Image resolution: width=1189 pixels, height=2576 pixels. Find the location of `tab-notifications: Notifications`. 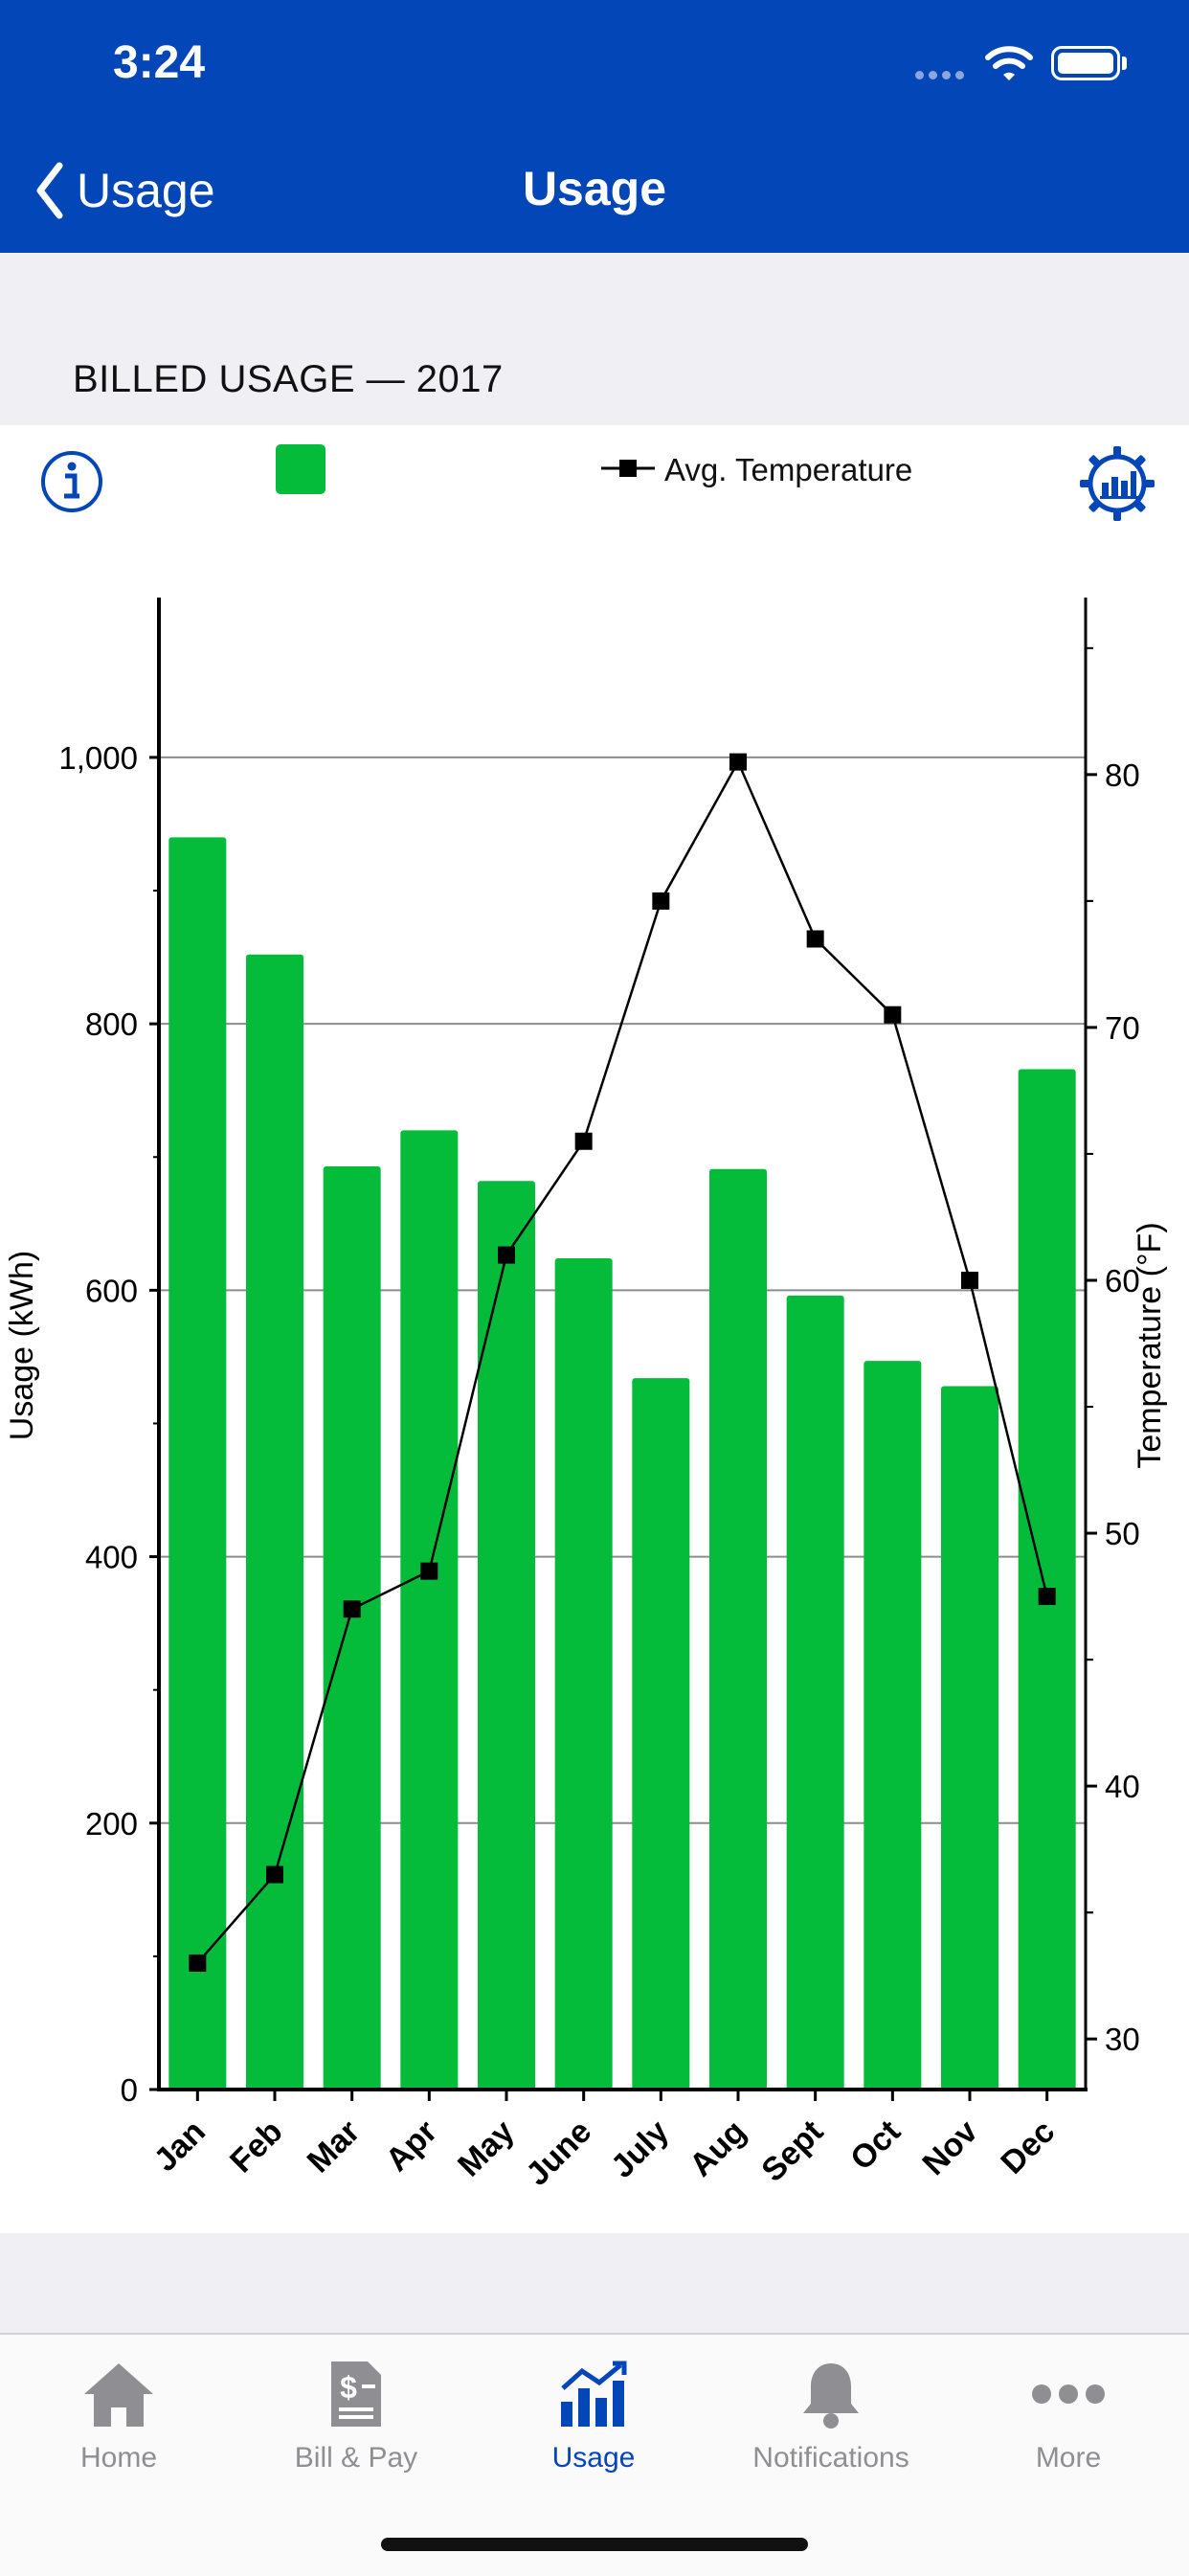

tab-notifications: Notifications is located at coordinates (831, 2416).